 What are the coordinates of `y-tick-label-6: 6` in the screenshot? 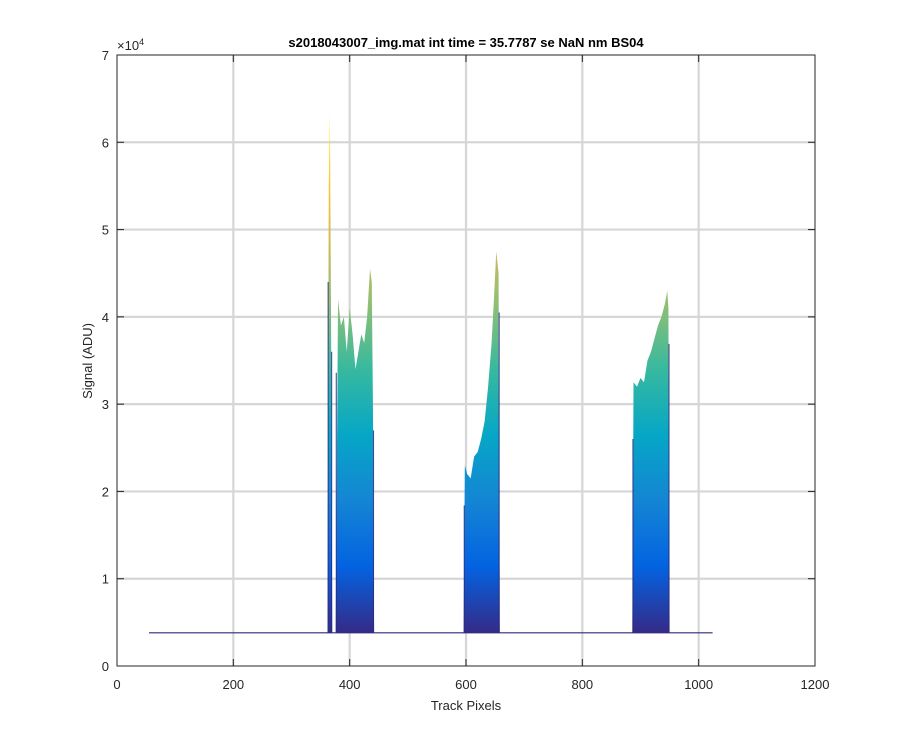 It's located at (105, 142).